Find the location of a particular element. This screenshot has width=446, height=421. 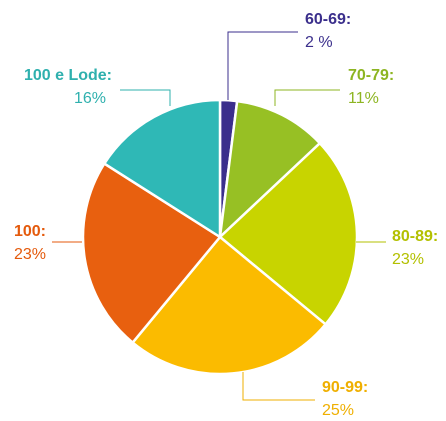

slice-label: 100: is located at coordinates (30, 231).